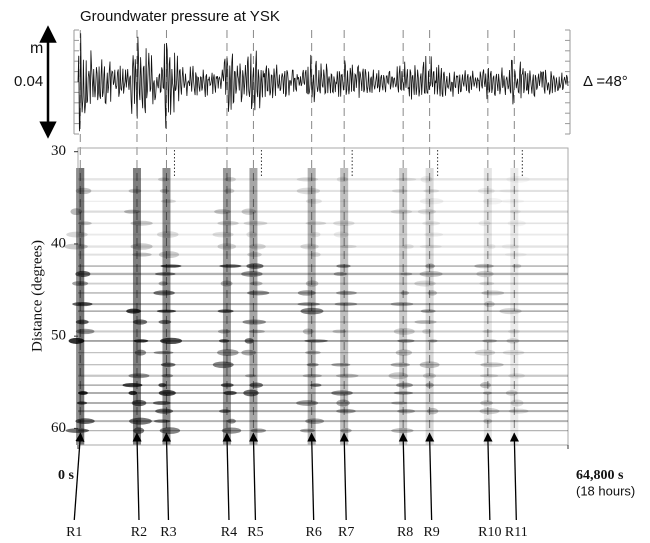  Describe the element at coordinates (516, 532) in the screenshot. I see `arrival-label: R11` at that location.